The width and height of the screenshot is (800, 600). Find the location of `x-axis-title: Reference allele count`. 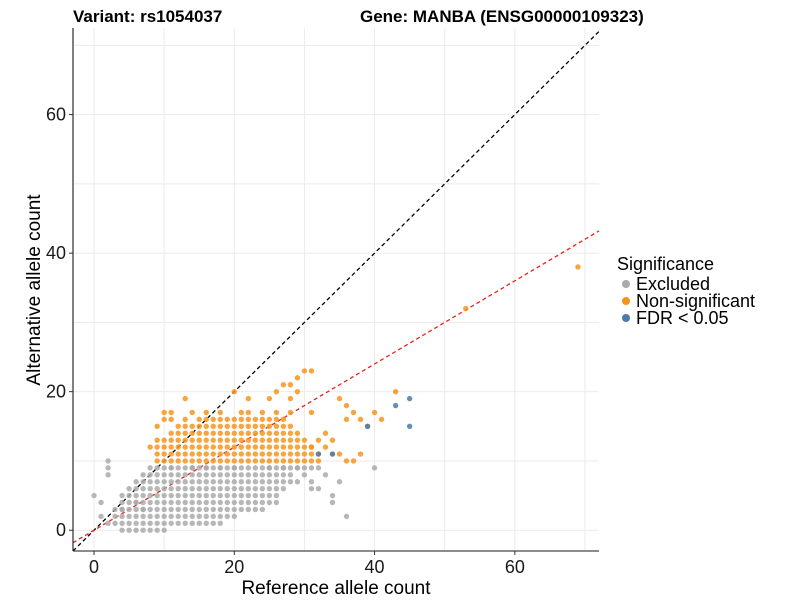

x-axis-title: Reference allele count is located at coordinates (336, 588).